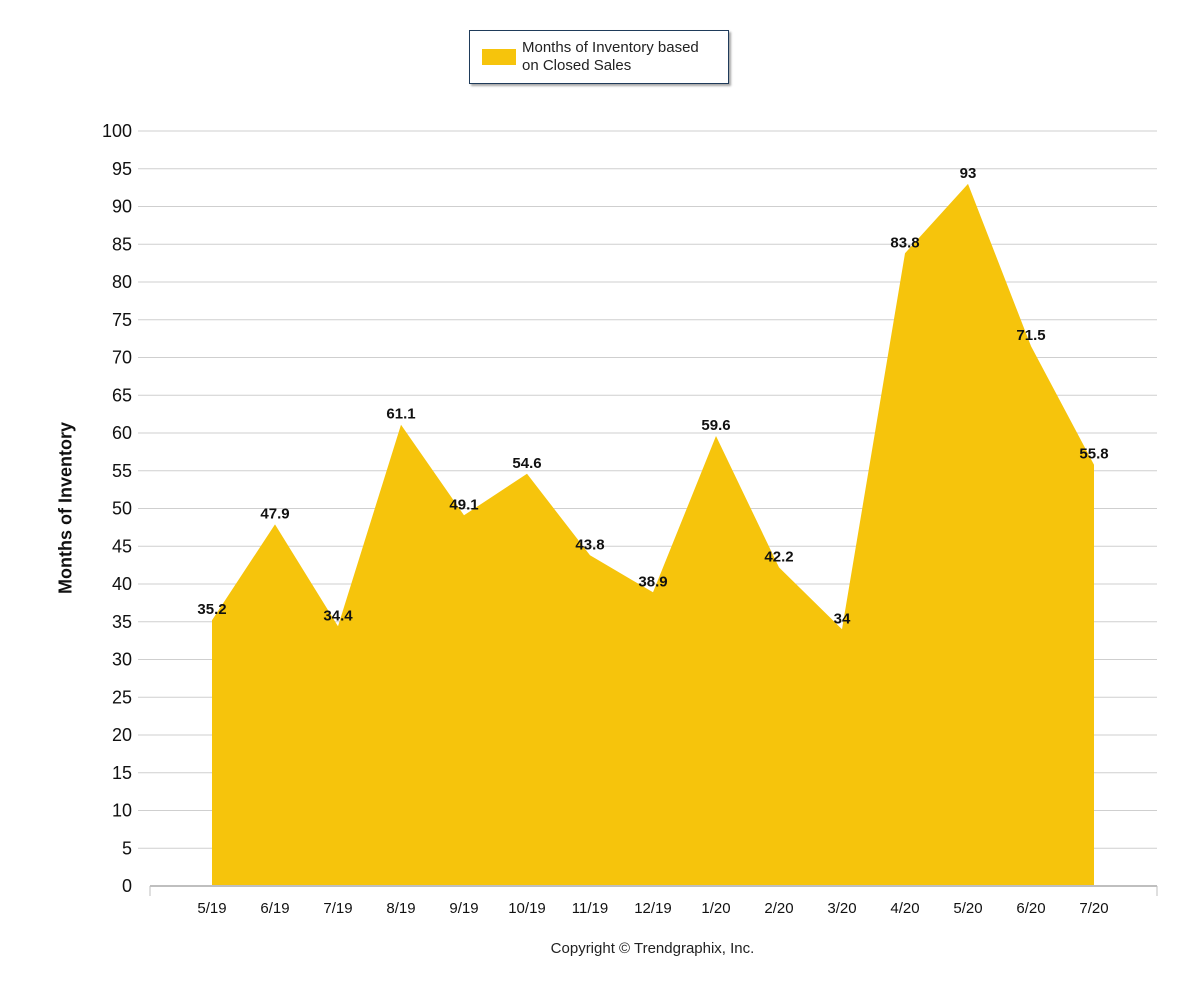  What do you see at coordinates (652, 581) in the screenshot?
I see `data-label: 38.9` at bounding box center [652, 581].